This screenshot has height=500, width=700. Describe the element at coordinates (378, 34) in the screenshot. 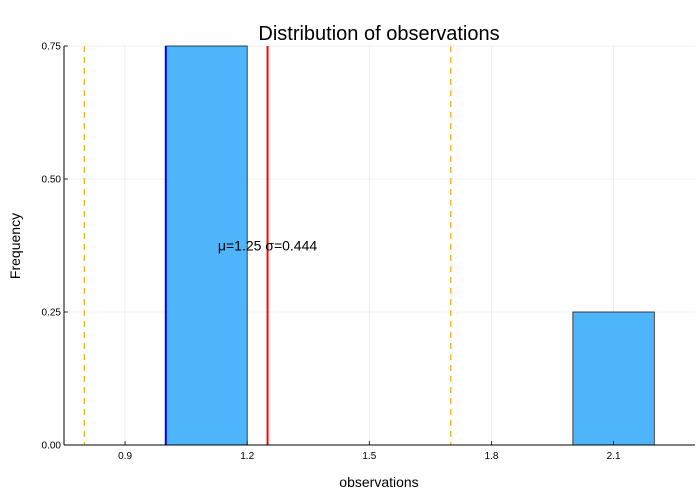

I see `chart-title: Distribution of observations` at that location.